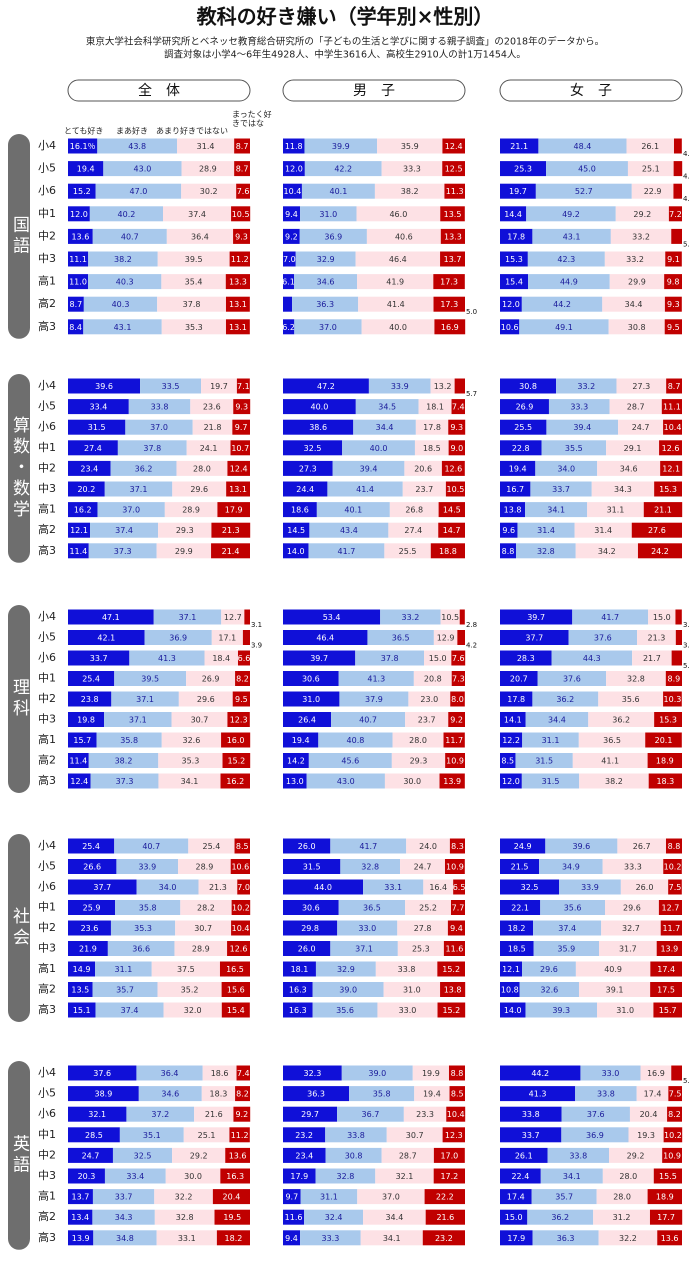 Image resolution: width=690 pixels, height=1269 pixels. I want to click on value-label: 21.3, so click(231, 530).